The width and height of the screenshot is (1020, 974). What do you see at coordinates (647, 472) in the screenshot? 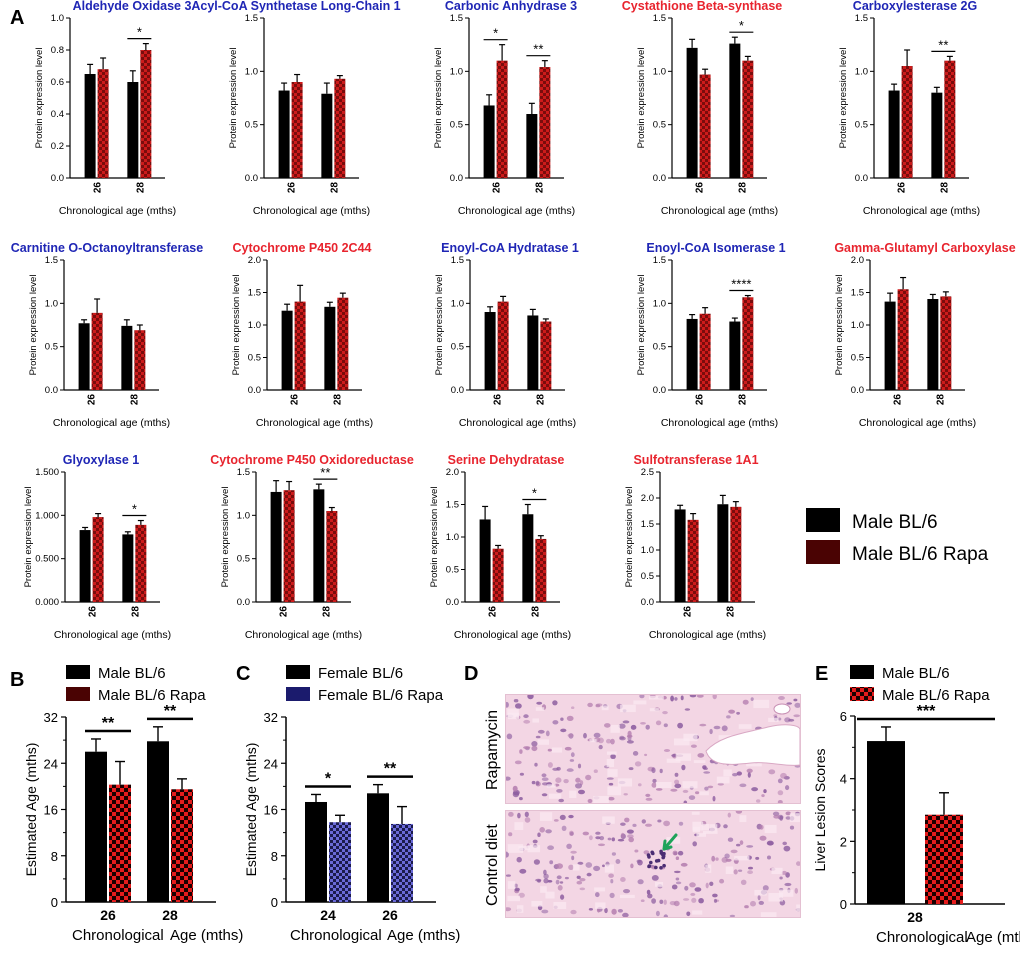
I see `y-tick-label: 2.5` at bounding box center [647, 472].